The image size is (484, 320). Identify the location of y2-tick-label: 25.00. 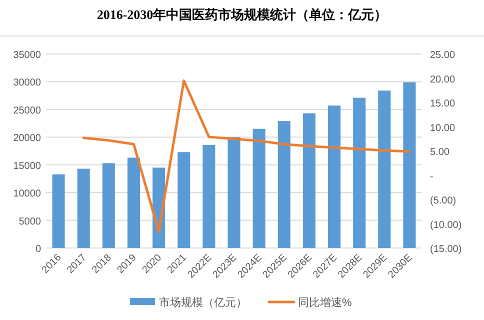
(443, 55).